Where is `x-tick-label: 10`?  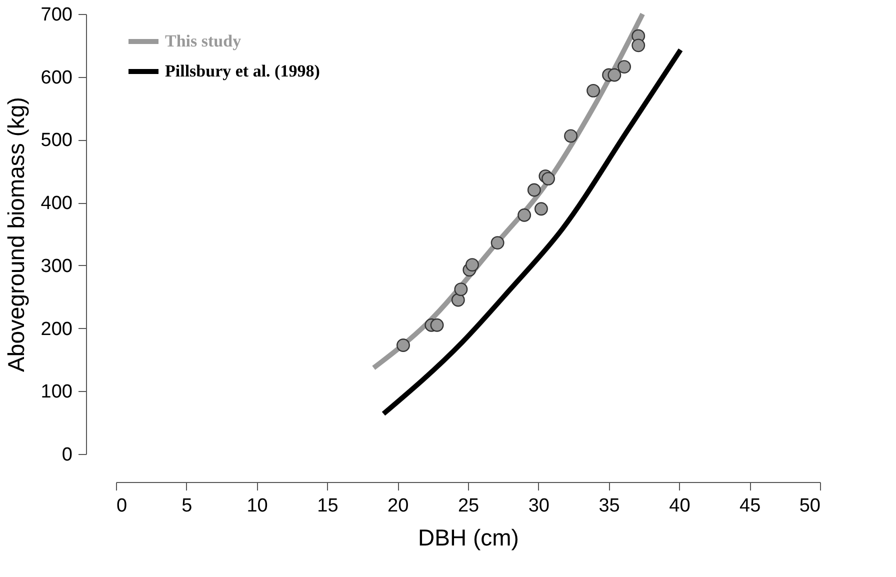
x-tick-label: 10 is located at coordinates (257, 506).